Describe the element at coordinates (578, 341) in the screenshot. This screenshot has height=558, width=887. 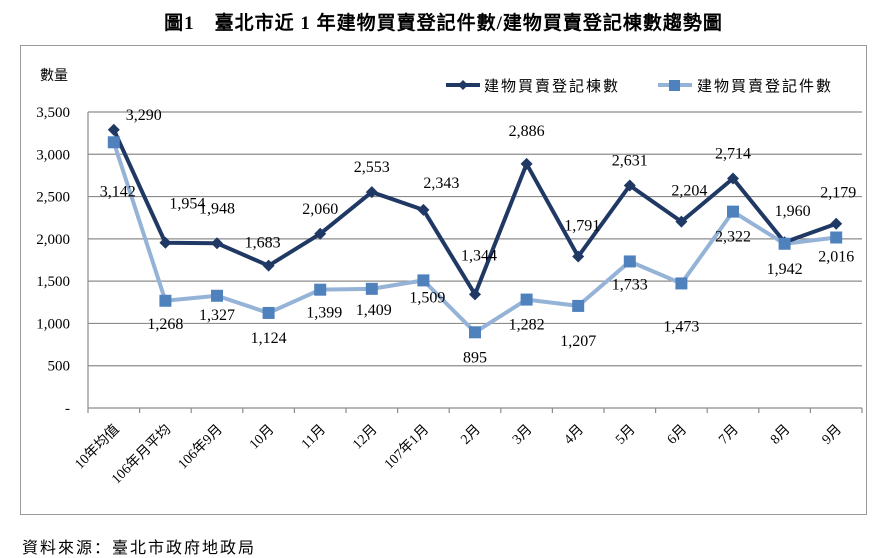
I see `data-label-cases: 1,207` at that location.